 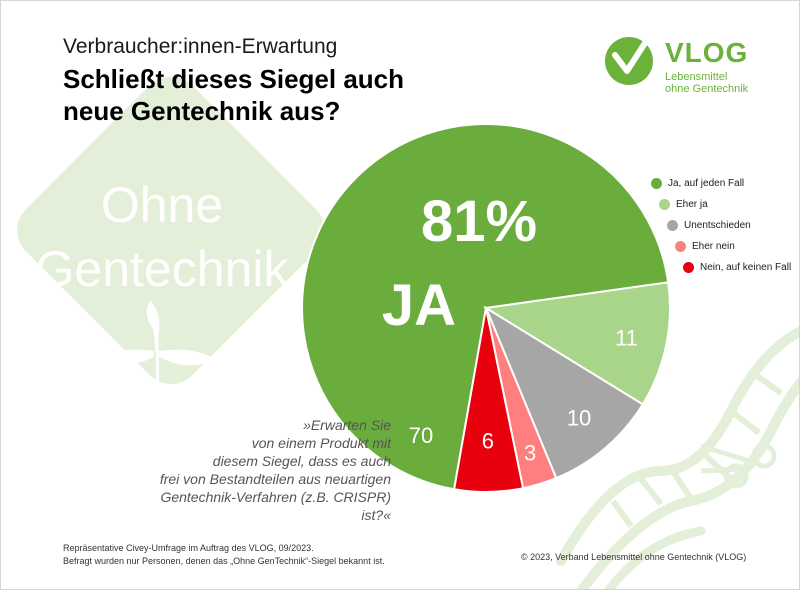 I want to click on logo-tagline-1: Lebensmittel, so click(x=696, y=77).